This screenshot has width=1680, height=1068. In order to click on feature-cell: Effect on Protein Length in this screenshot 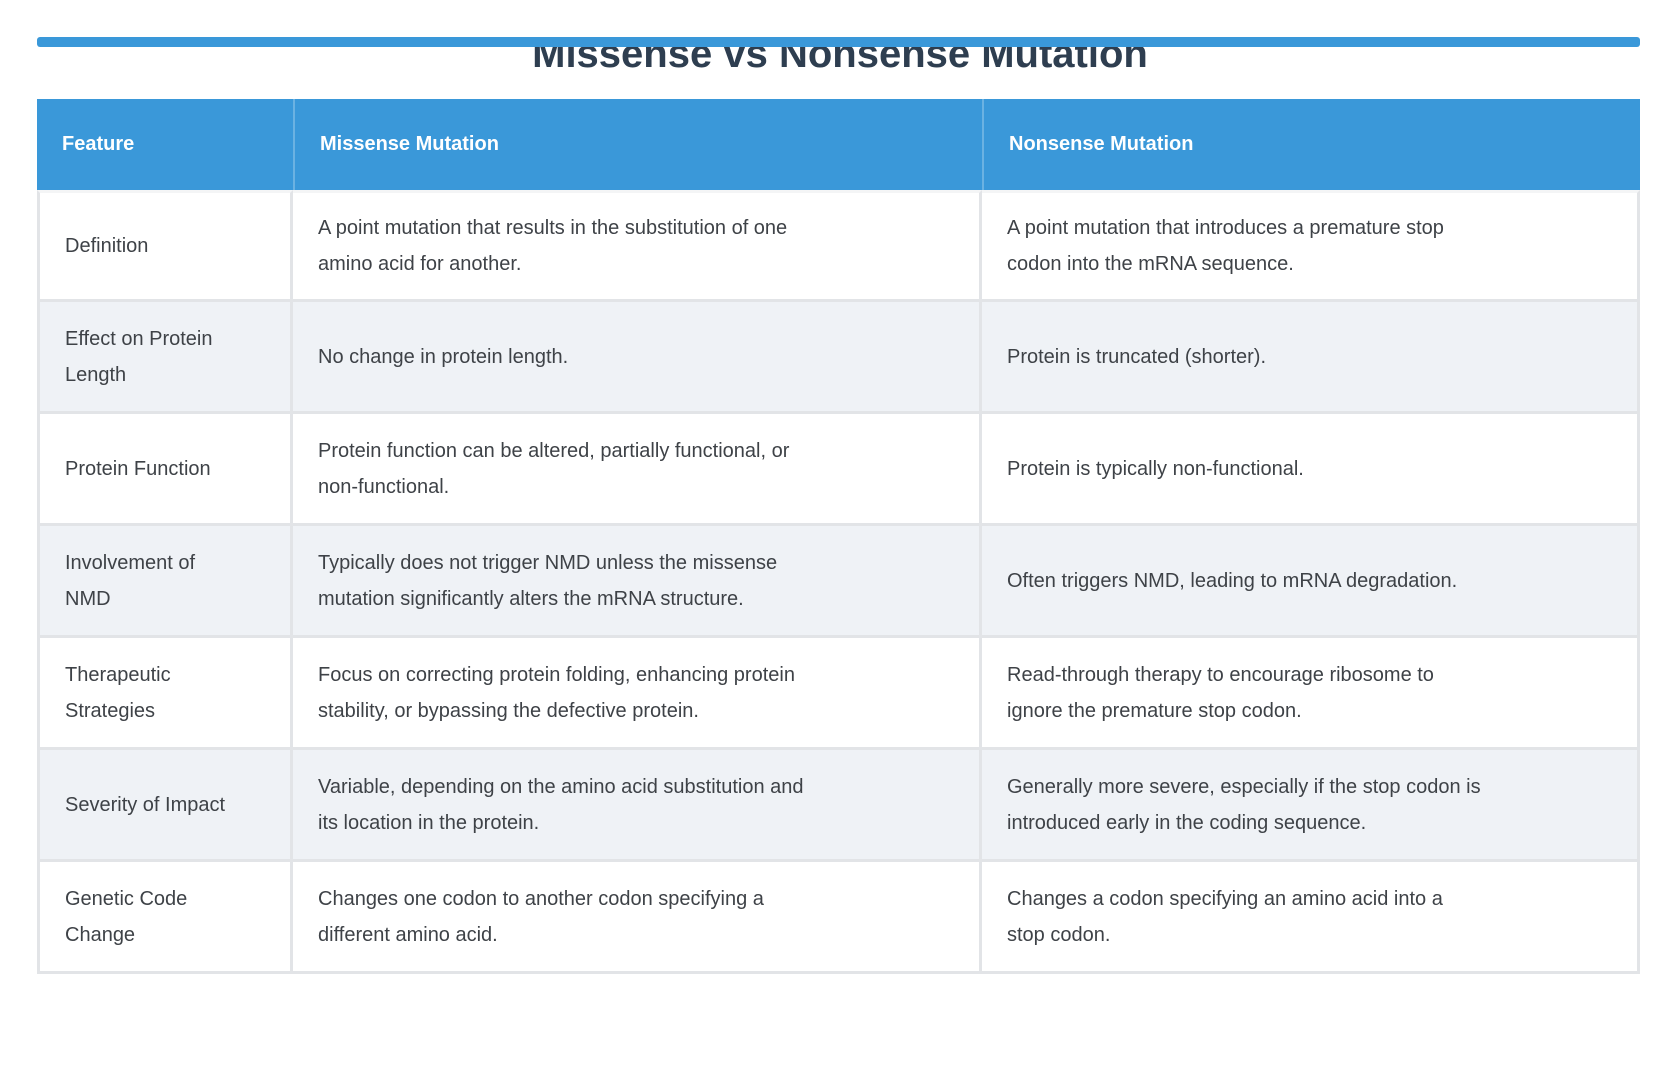, I will do `click(165, 358)`.